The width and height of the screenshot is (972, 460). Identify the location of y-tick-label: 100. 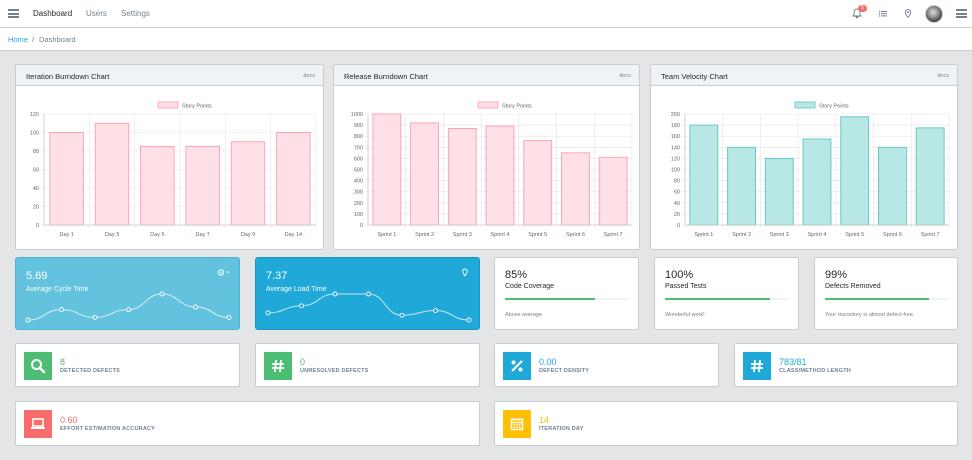
(675, 171).